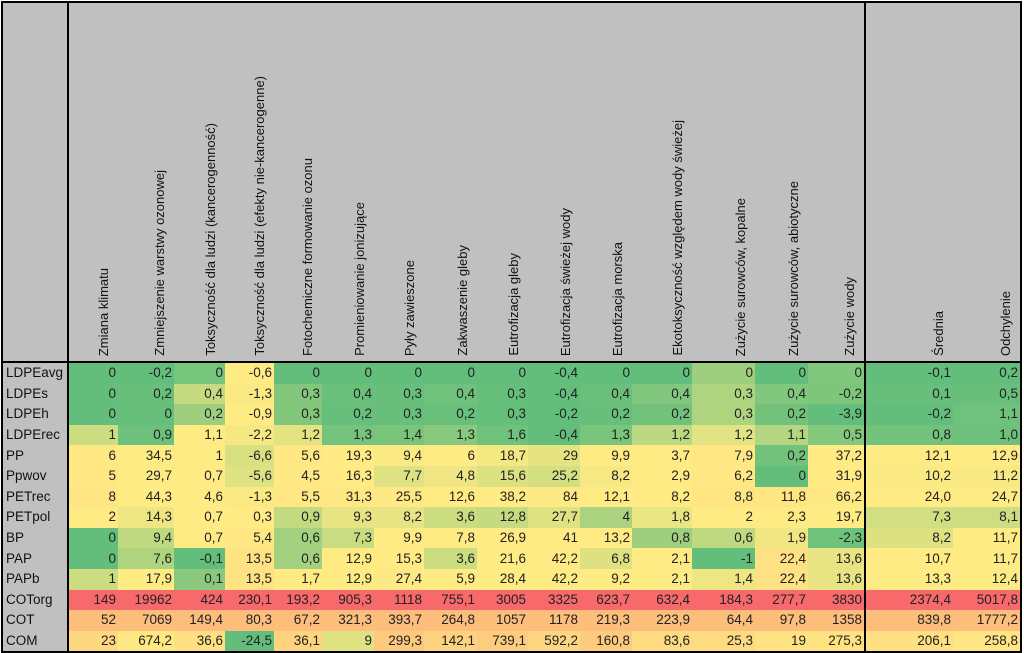  What do you see at coordinates (450, 579) in the screenshot?
I see `value-cell: 5,9` at bounding box center [450, 579].